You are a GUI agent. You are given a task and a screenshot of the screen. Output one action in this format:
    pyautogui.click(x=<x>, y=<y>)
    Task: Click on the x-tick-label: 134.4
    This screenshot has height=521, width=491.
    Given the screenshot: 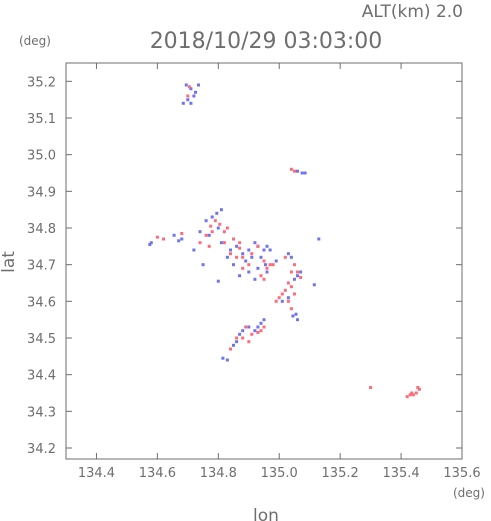 What is the action you would take?
    pyautogui.click(x=96, y=473)
    